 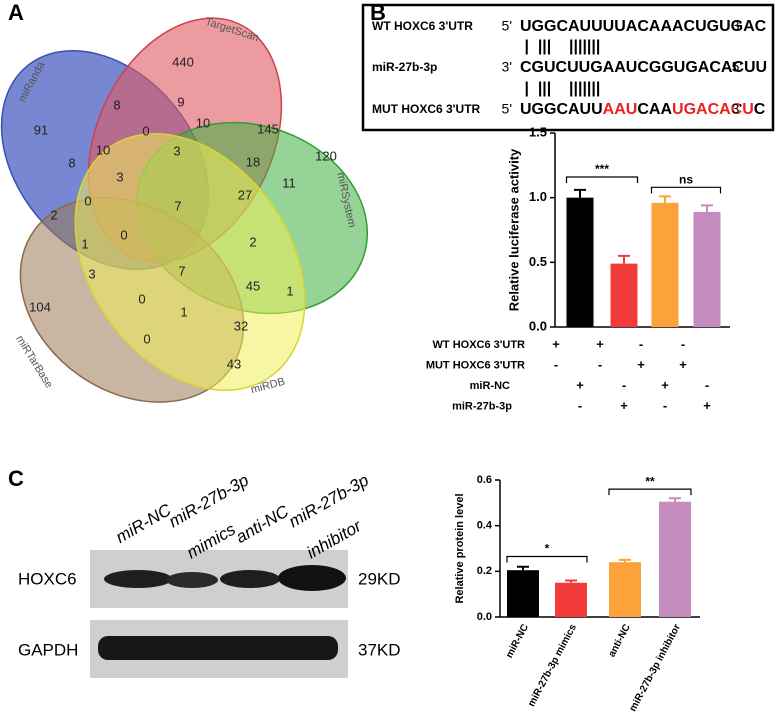 I want to click on significance-label: **, so click(x=650, y=481).